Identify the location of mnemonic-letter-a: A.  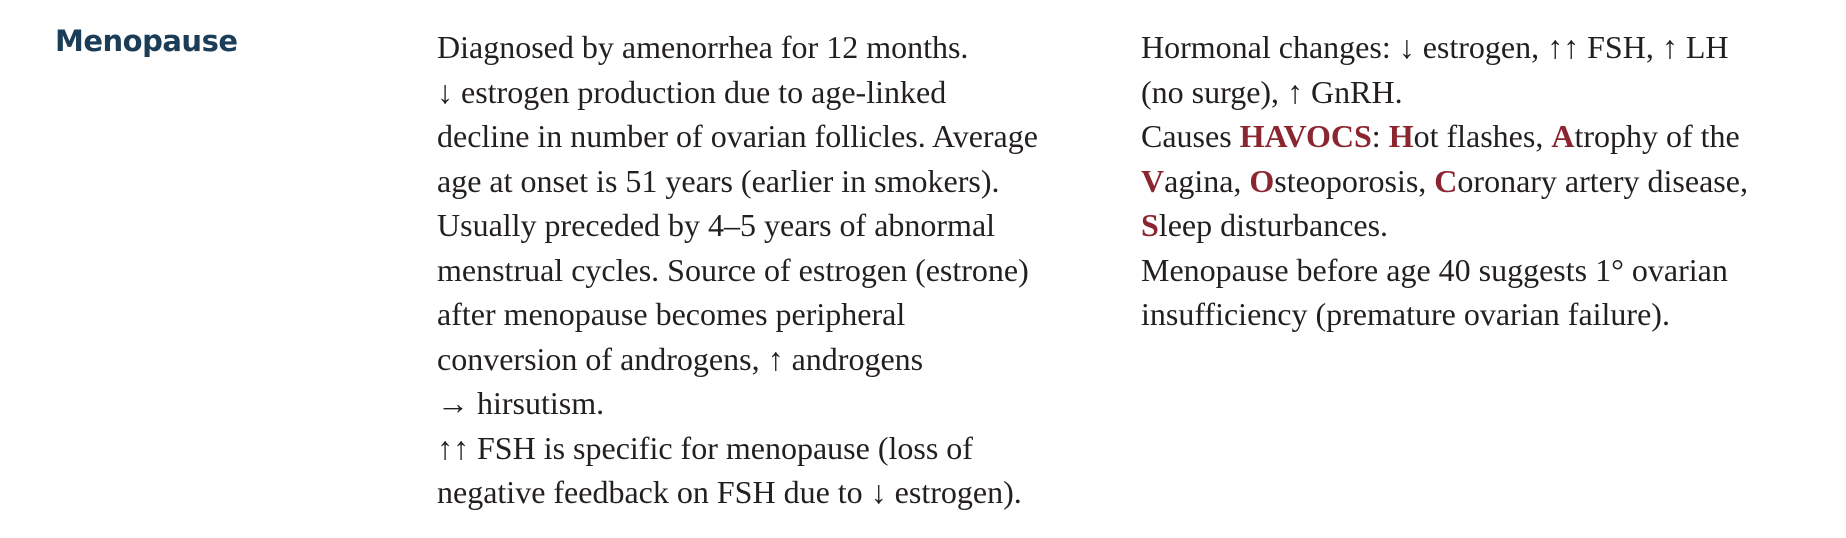
(1563, 136).